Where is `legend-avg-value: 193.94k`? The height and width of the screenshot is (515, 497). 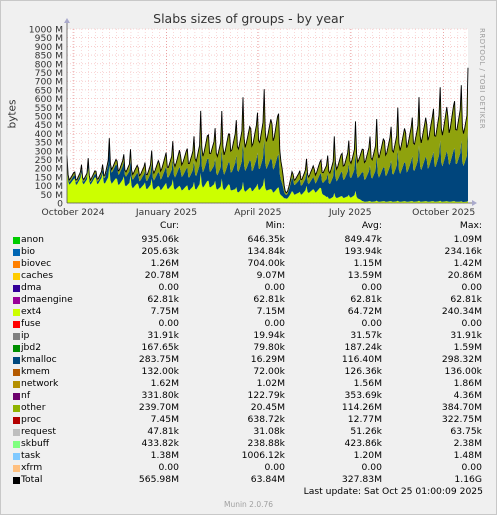 legend-avg-value: 193.94k is located at coordinates (363, 251).